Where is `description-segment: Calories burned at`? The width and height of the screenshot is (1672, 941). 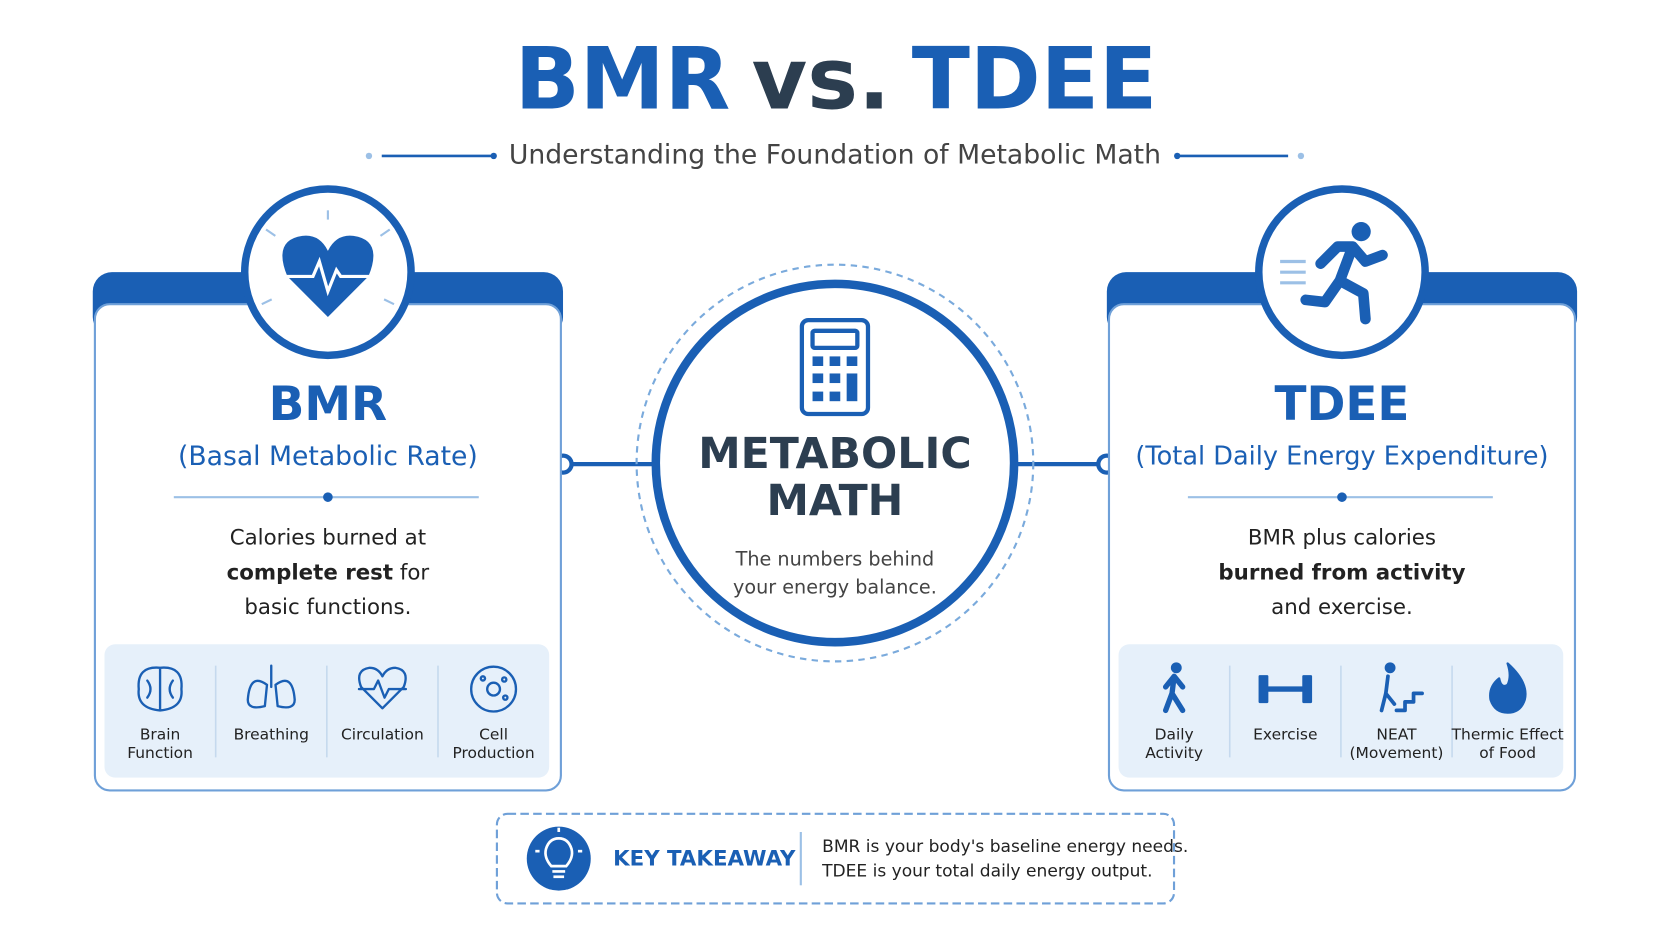
description-segment: Calories burned at is located at coordinates (328, 538).